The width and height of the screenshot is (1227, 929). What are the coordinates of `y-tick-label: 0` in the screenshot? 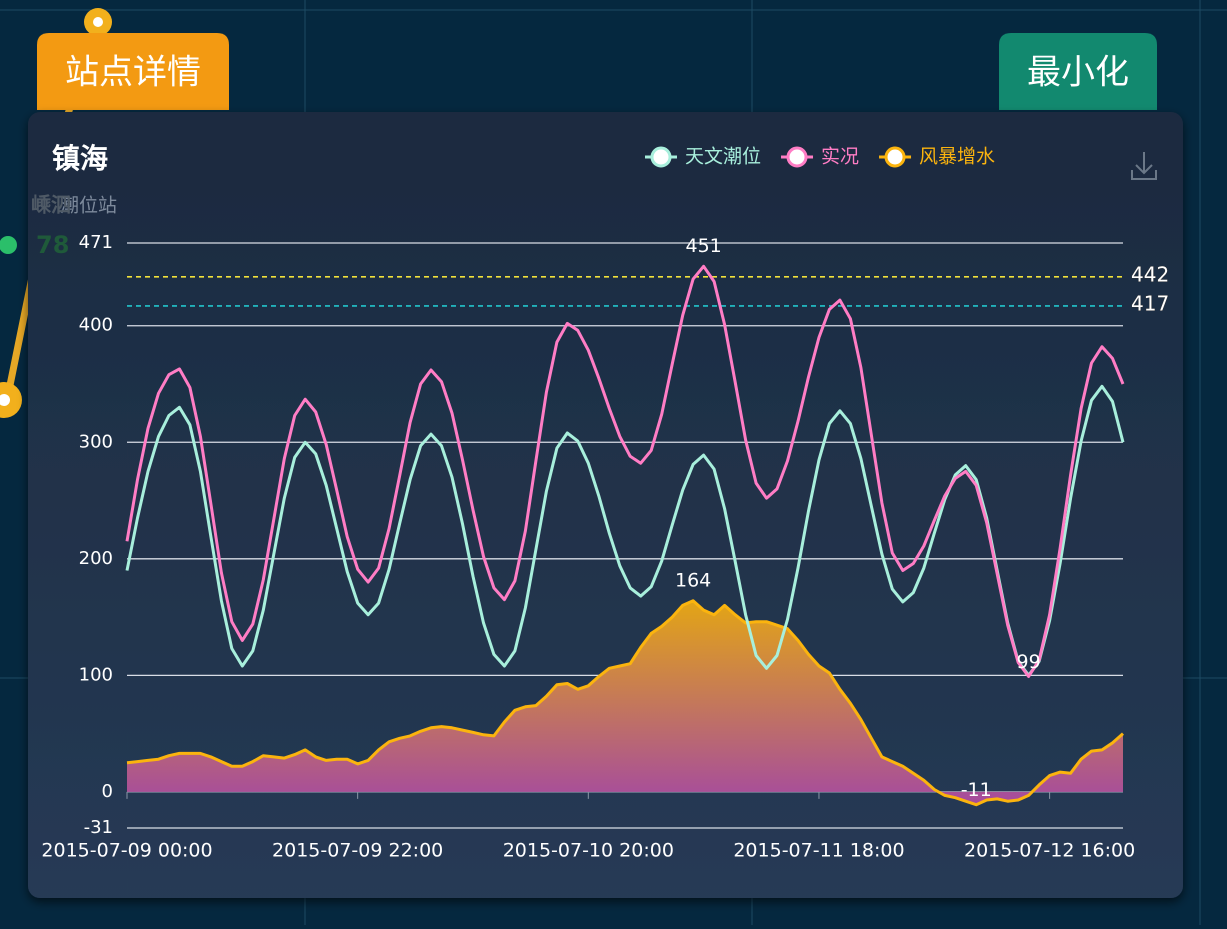 It's located at (107, 791).